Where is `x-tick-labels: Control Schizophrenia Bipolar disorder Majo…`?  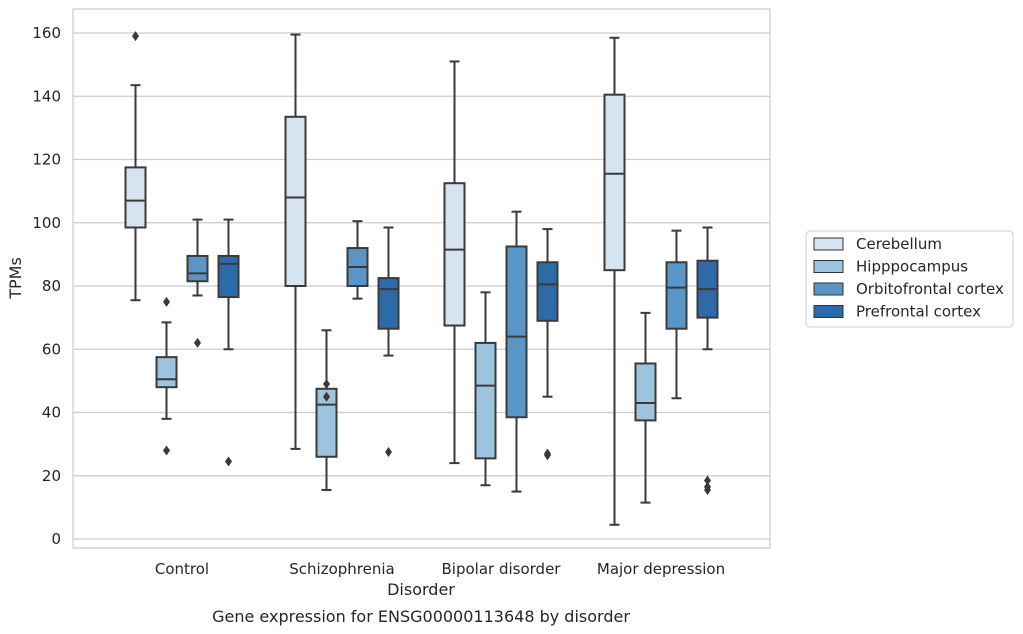
x-tick-labels: Control Schizophrenia Bipolar disorder Majo… is located at coordinates (440, 569).